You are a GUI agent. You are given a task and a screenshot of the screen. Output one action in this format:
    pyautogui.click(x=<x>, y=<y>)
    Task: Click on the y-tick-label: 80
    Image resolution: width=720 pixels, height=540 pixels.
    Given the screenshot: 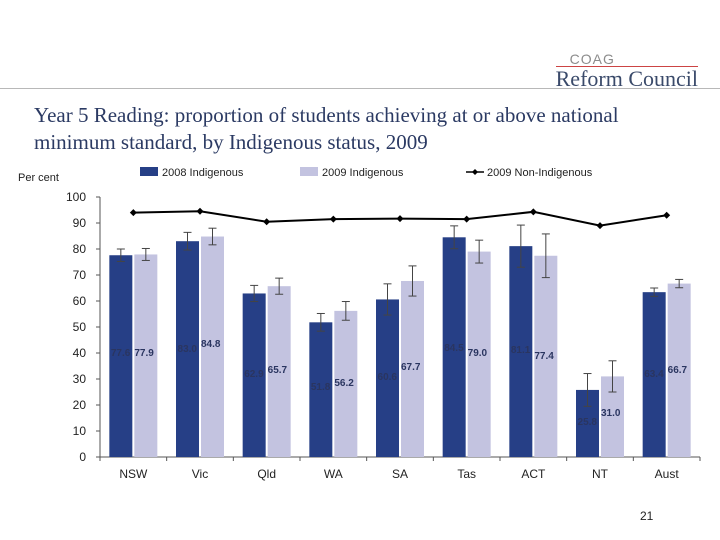 What is the action you would take?
    pyautogui.click(x=80, y=249)
    